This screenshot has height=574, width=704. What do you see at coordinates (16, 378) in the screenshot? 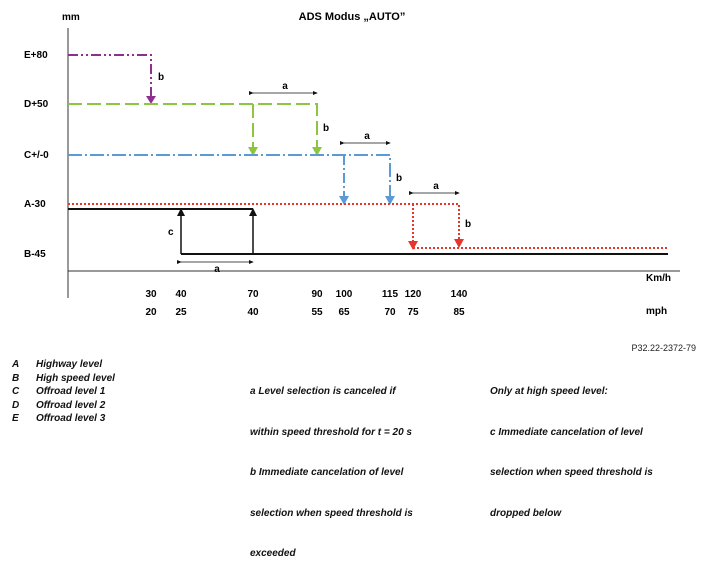
I see `legend-key: B` at bounding box center [16, 378].